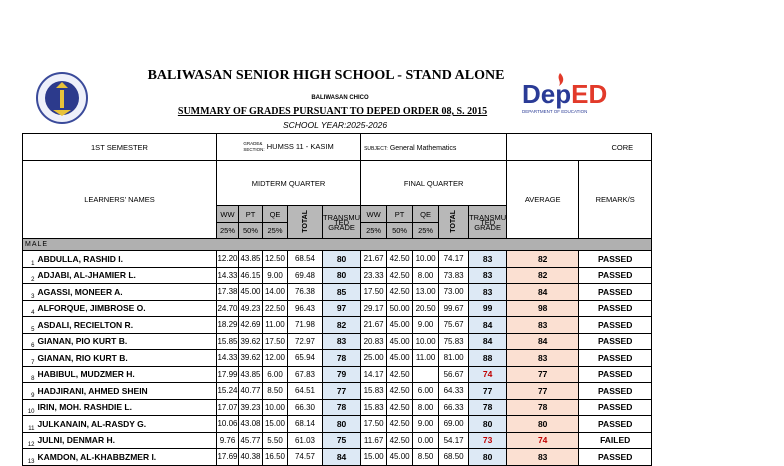 The image size is (784, 466). What do you see at coordinates (275, 259) in the screenshot?
I see `midterm-qe: 12.50` at bounding box center [275, 259].